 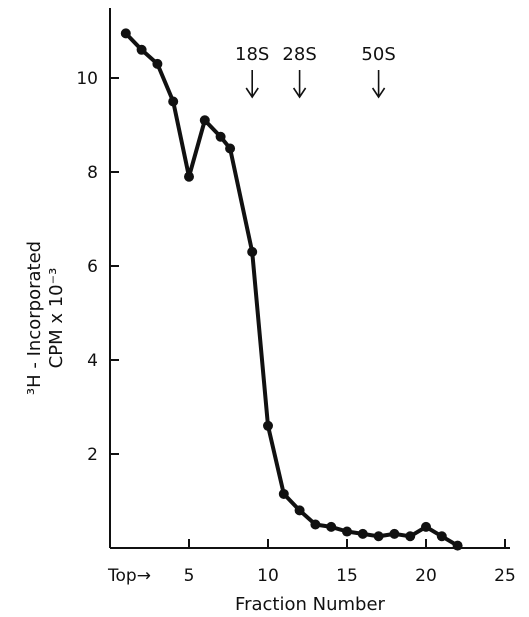 I want to click on x-tick-label-20: 20, so click(x=426, y=576).